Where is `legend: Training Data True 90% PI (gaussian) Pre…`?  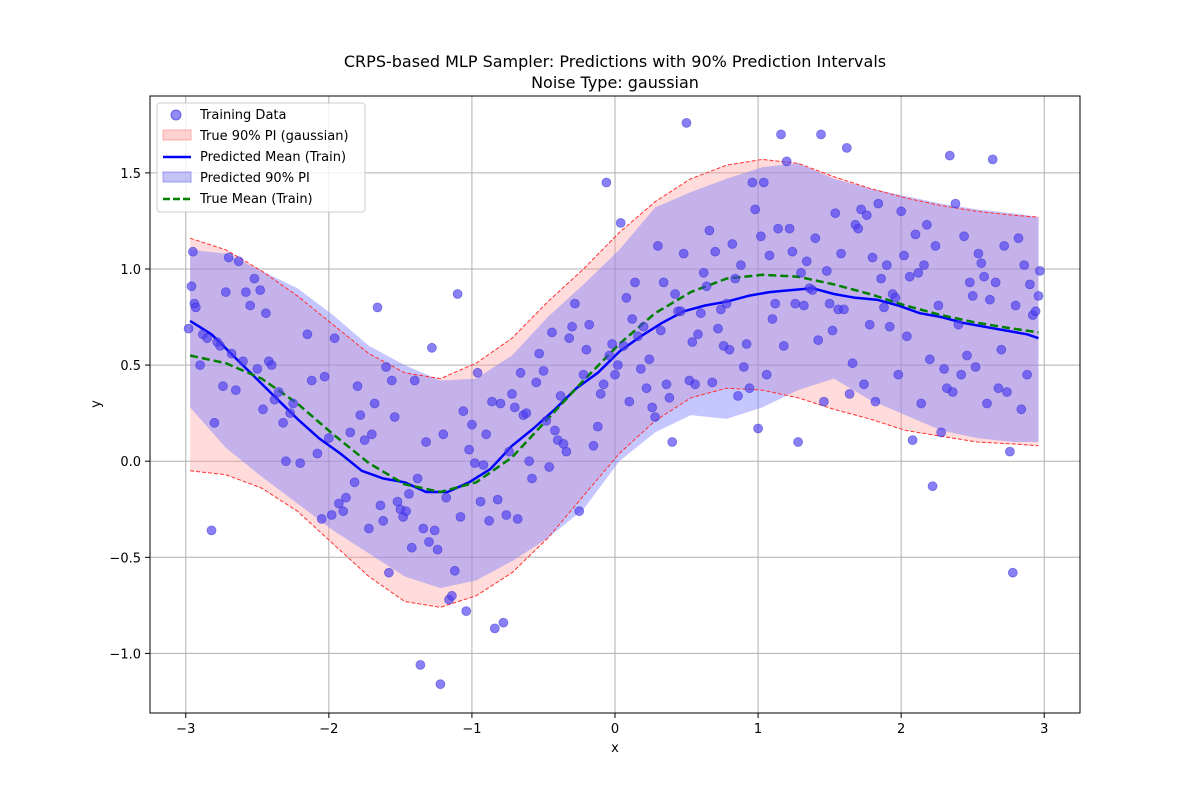
legend: Training Data True 90% PI (gaussian) Pre… is located at coordinates (261, 157).